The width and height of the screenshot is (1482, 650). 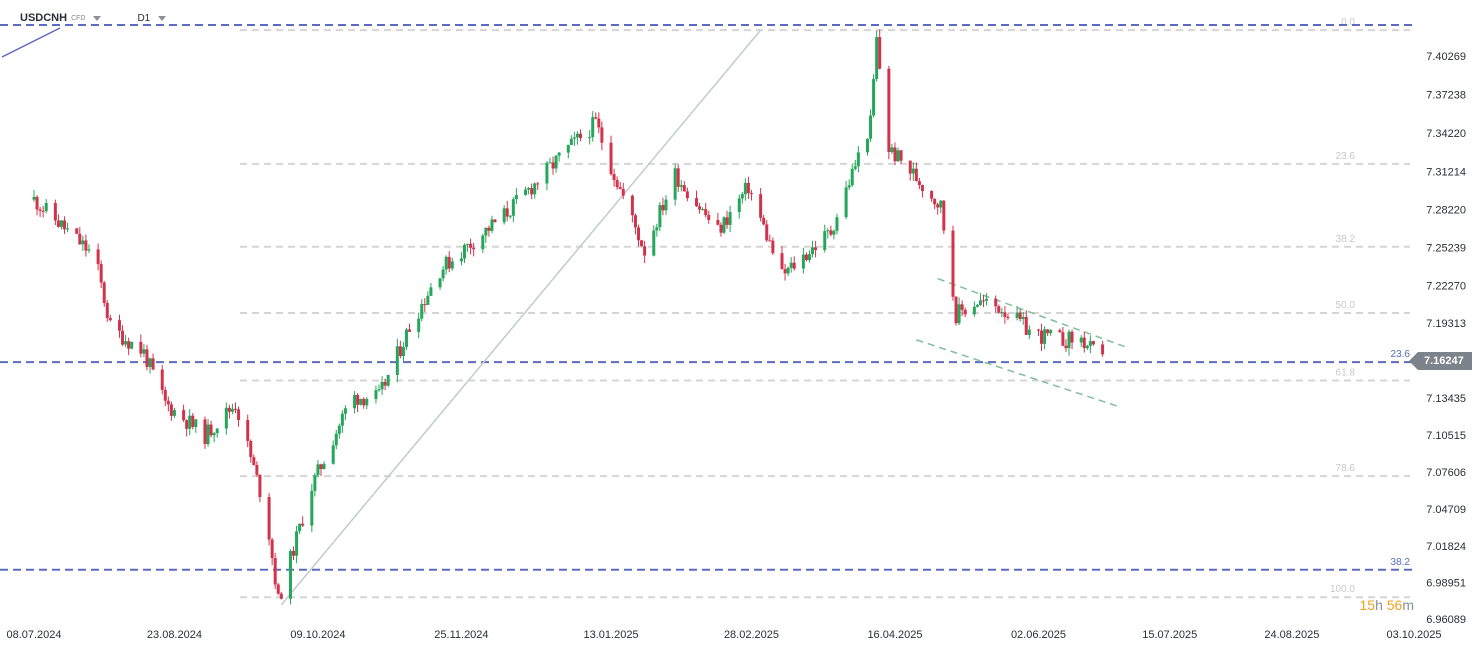 I want to click on chart-toolbar: USDCNH CFD D1, so click(x=83, y=18).